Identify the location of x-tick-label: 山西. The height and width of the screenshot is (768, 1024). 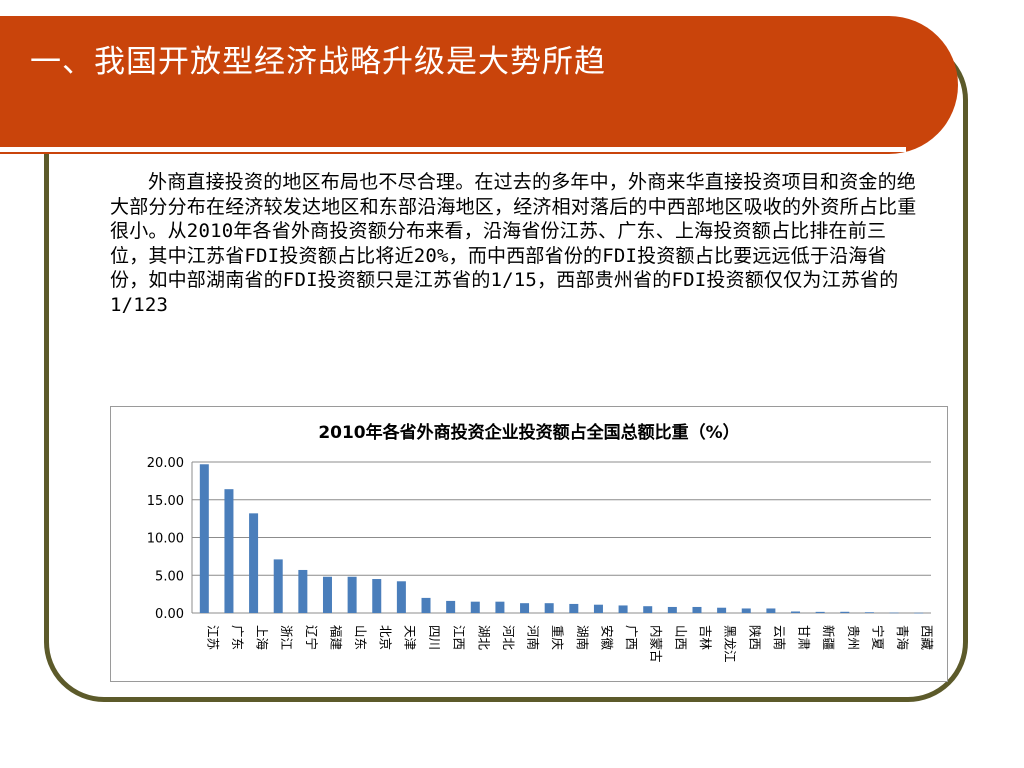
(680, 637).